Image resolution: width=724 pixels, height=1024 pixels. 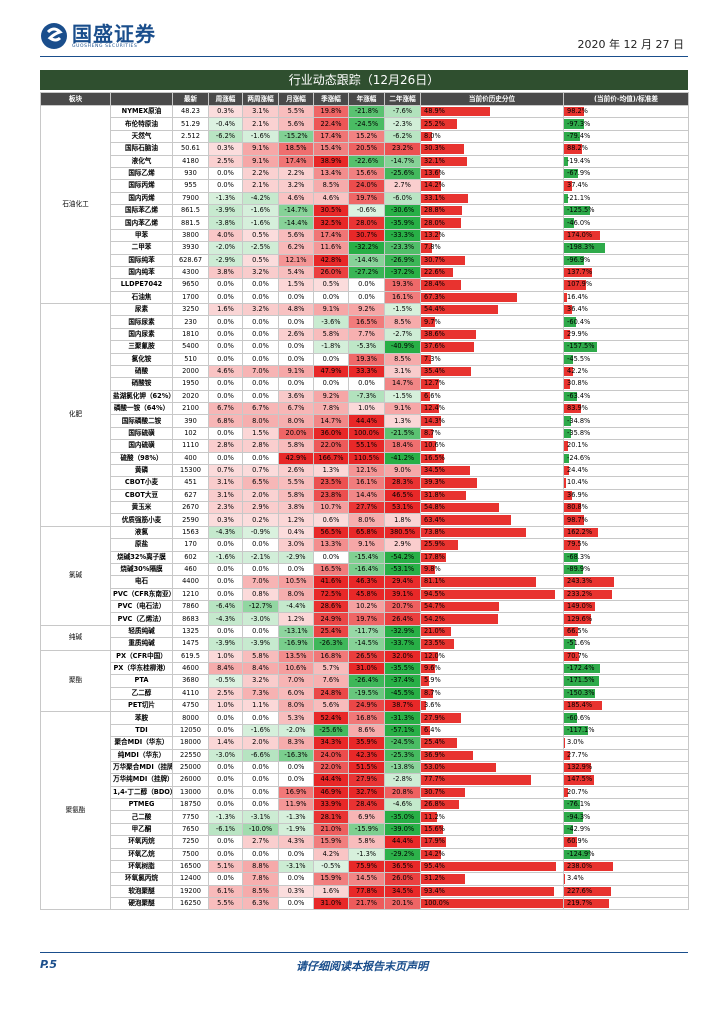 I want to click on cell: -19.5%, so click(x=366, y=693).